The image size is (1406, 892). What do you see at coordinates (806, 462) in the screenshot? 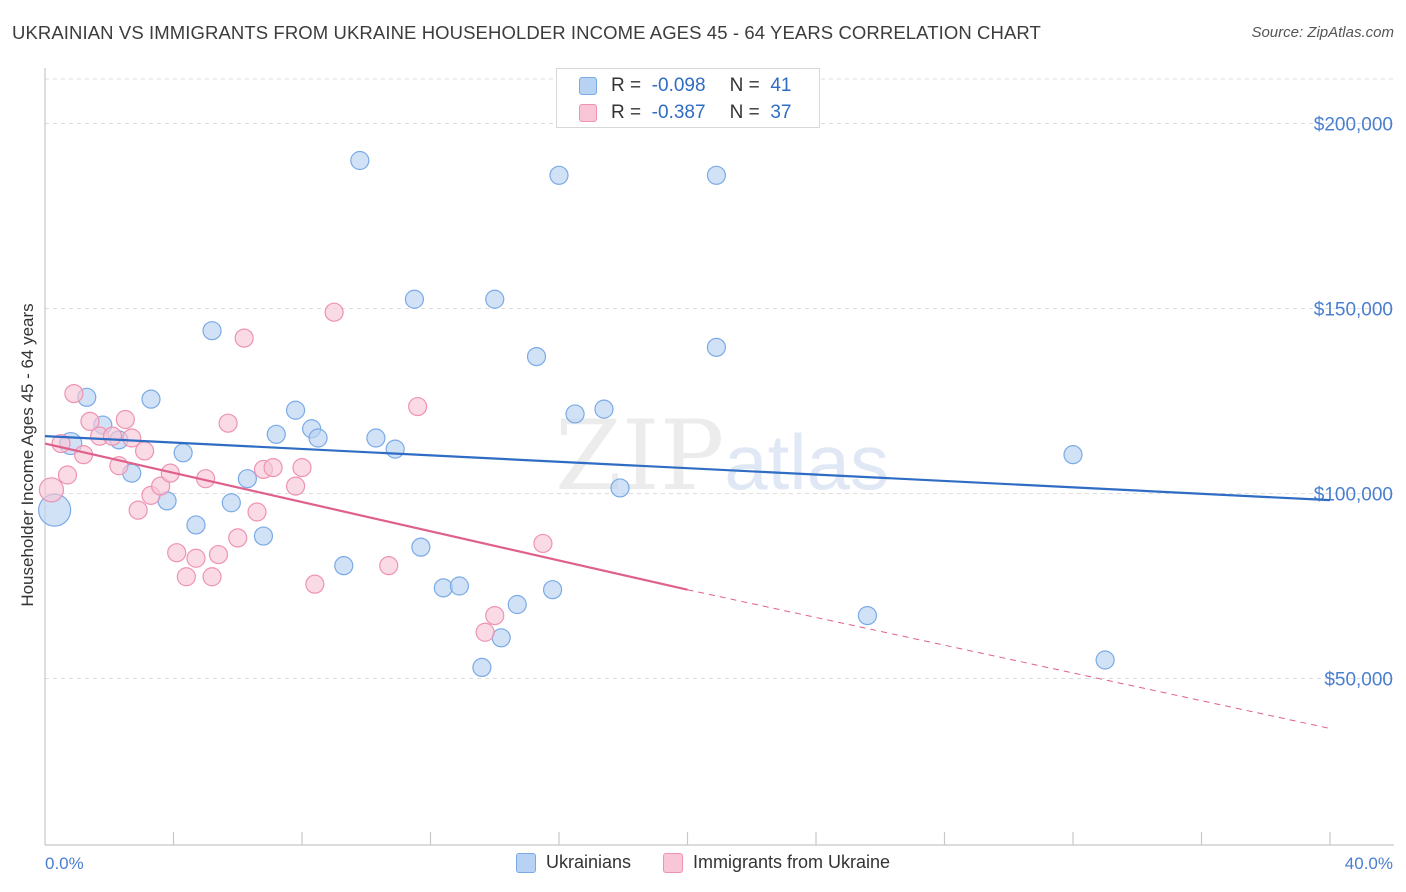
I see `watermark-atlas: atlas` at bounding box center [806, 462].